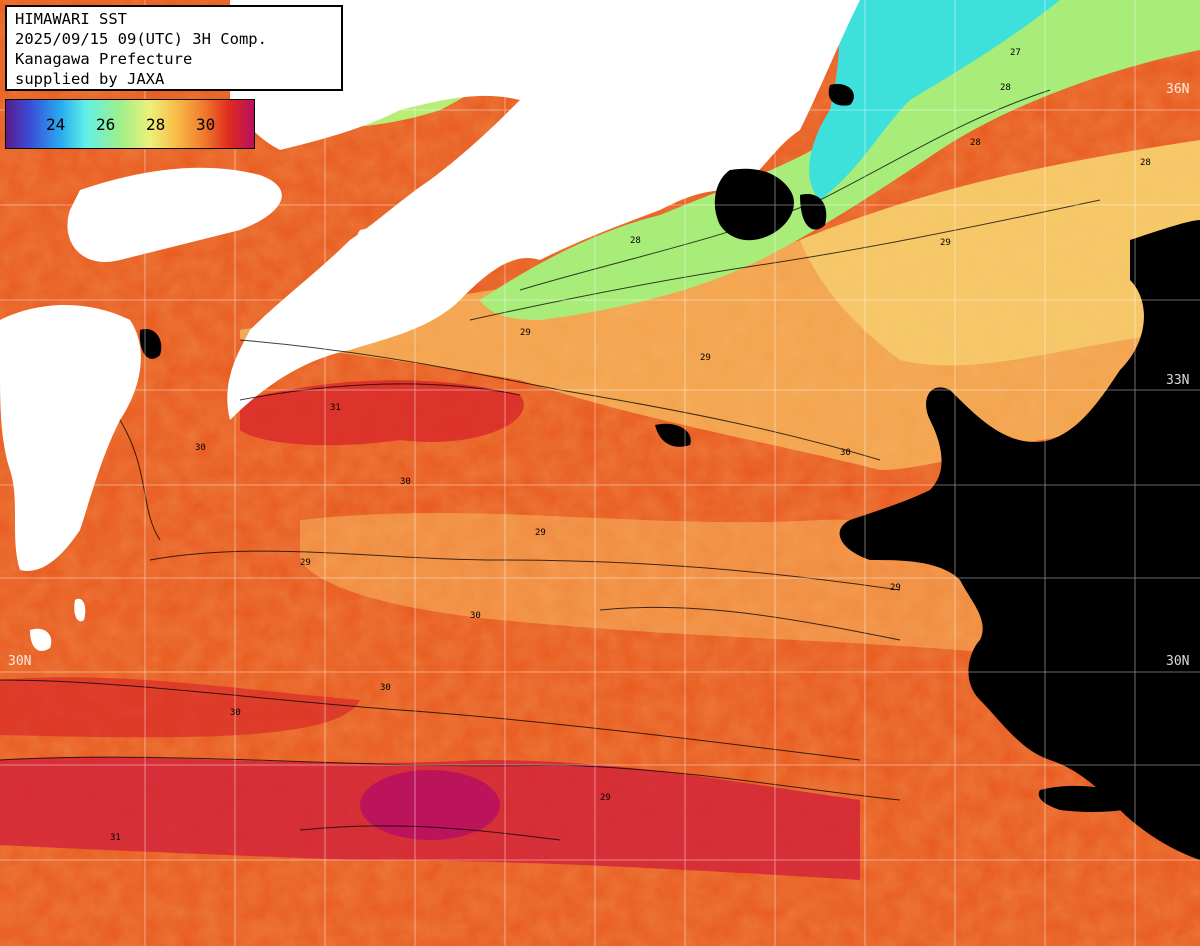 Image resolution: width=1200 pixels, height=946 pixels. What do you see at coordinates (90, 79) in the screenshot?
I see `info-credit: supplied by JAXA` at bounding box center [90, 79].